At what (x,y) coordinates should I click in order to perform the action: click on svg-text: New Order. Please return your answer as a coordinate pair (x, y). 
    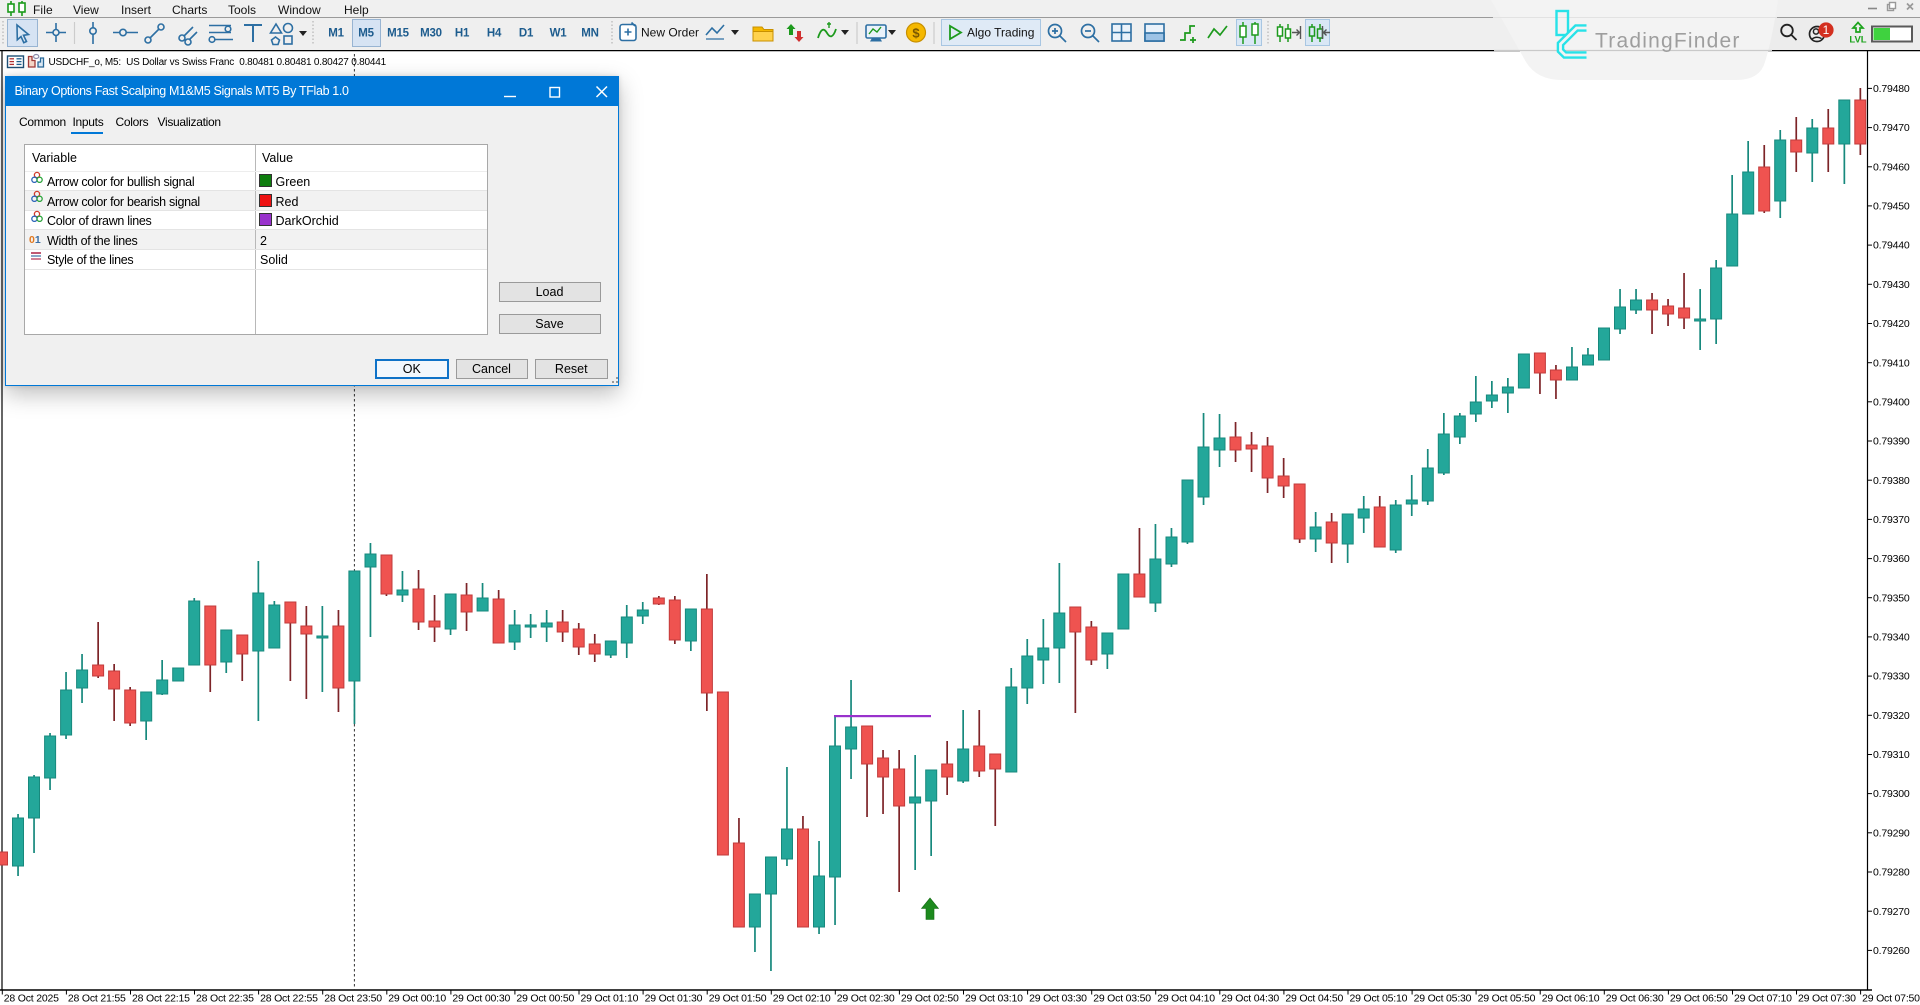
    Looking at the image, I should click on (670, 33).